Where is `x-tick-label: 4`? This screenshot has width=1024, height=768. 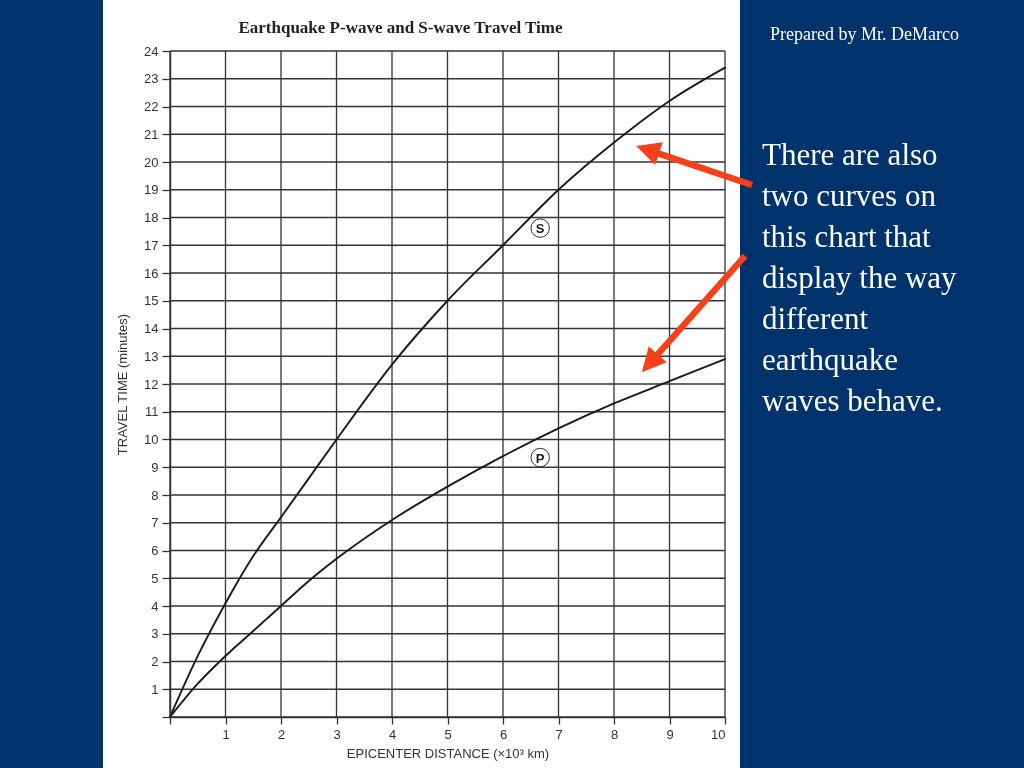 x-tick-label: 4 is located at coordinates (392, 734).